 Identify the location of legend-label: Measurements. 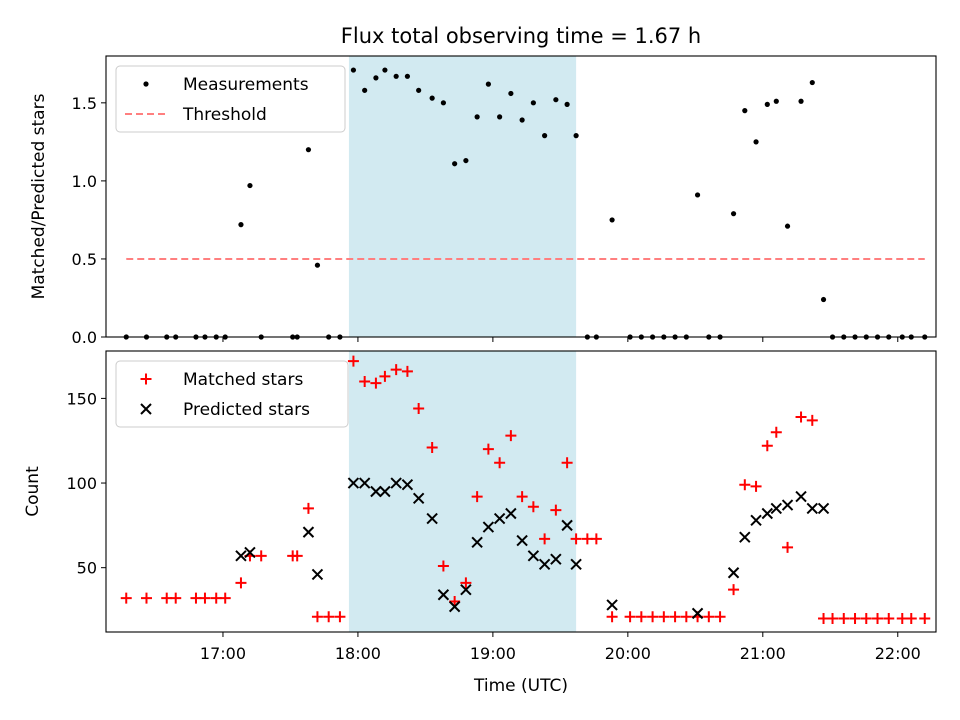
(246, 85).